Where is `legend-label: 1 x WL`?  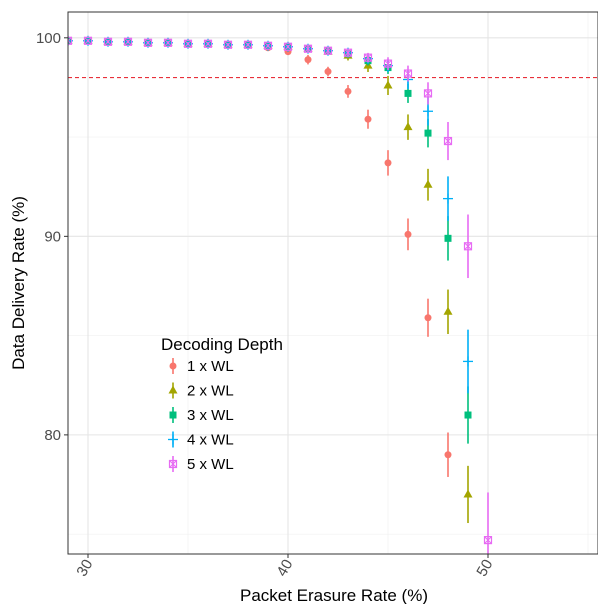
legend-label: 1 x WL is located at coordinates (210, 366).